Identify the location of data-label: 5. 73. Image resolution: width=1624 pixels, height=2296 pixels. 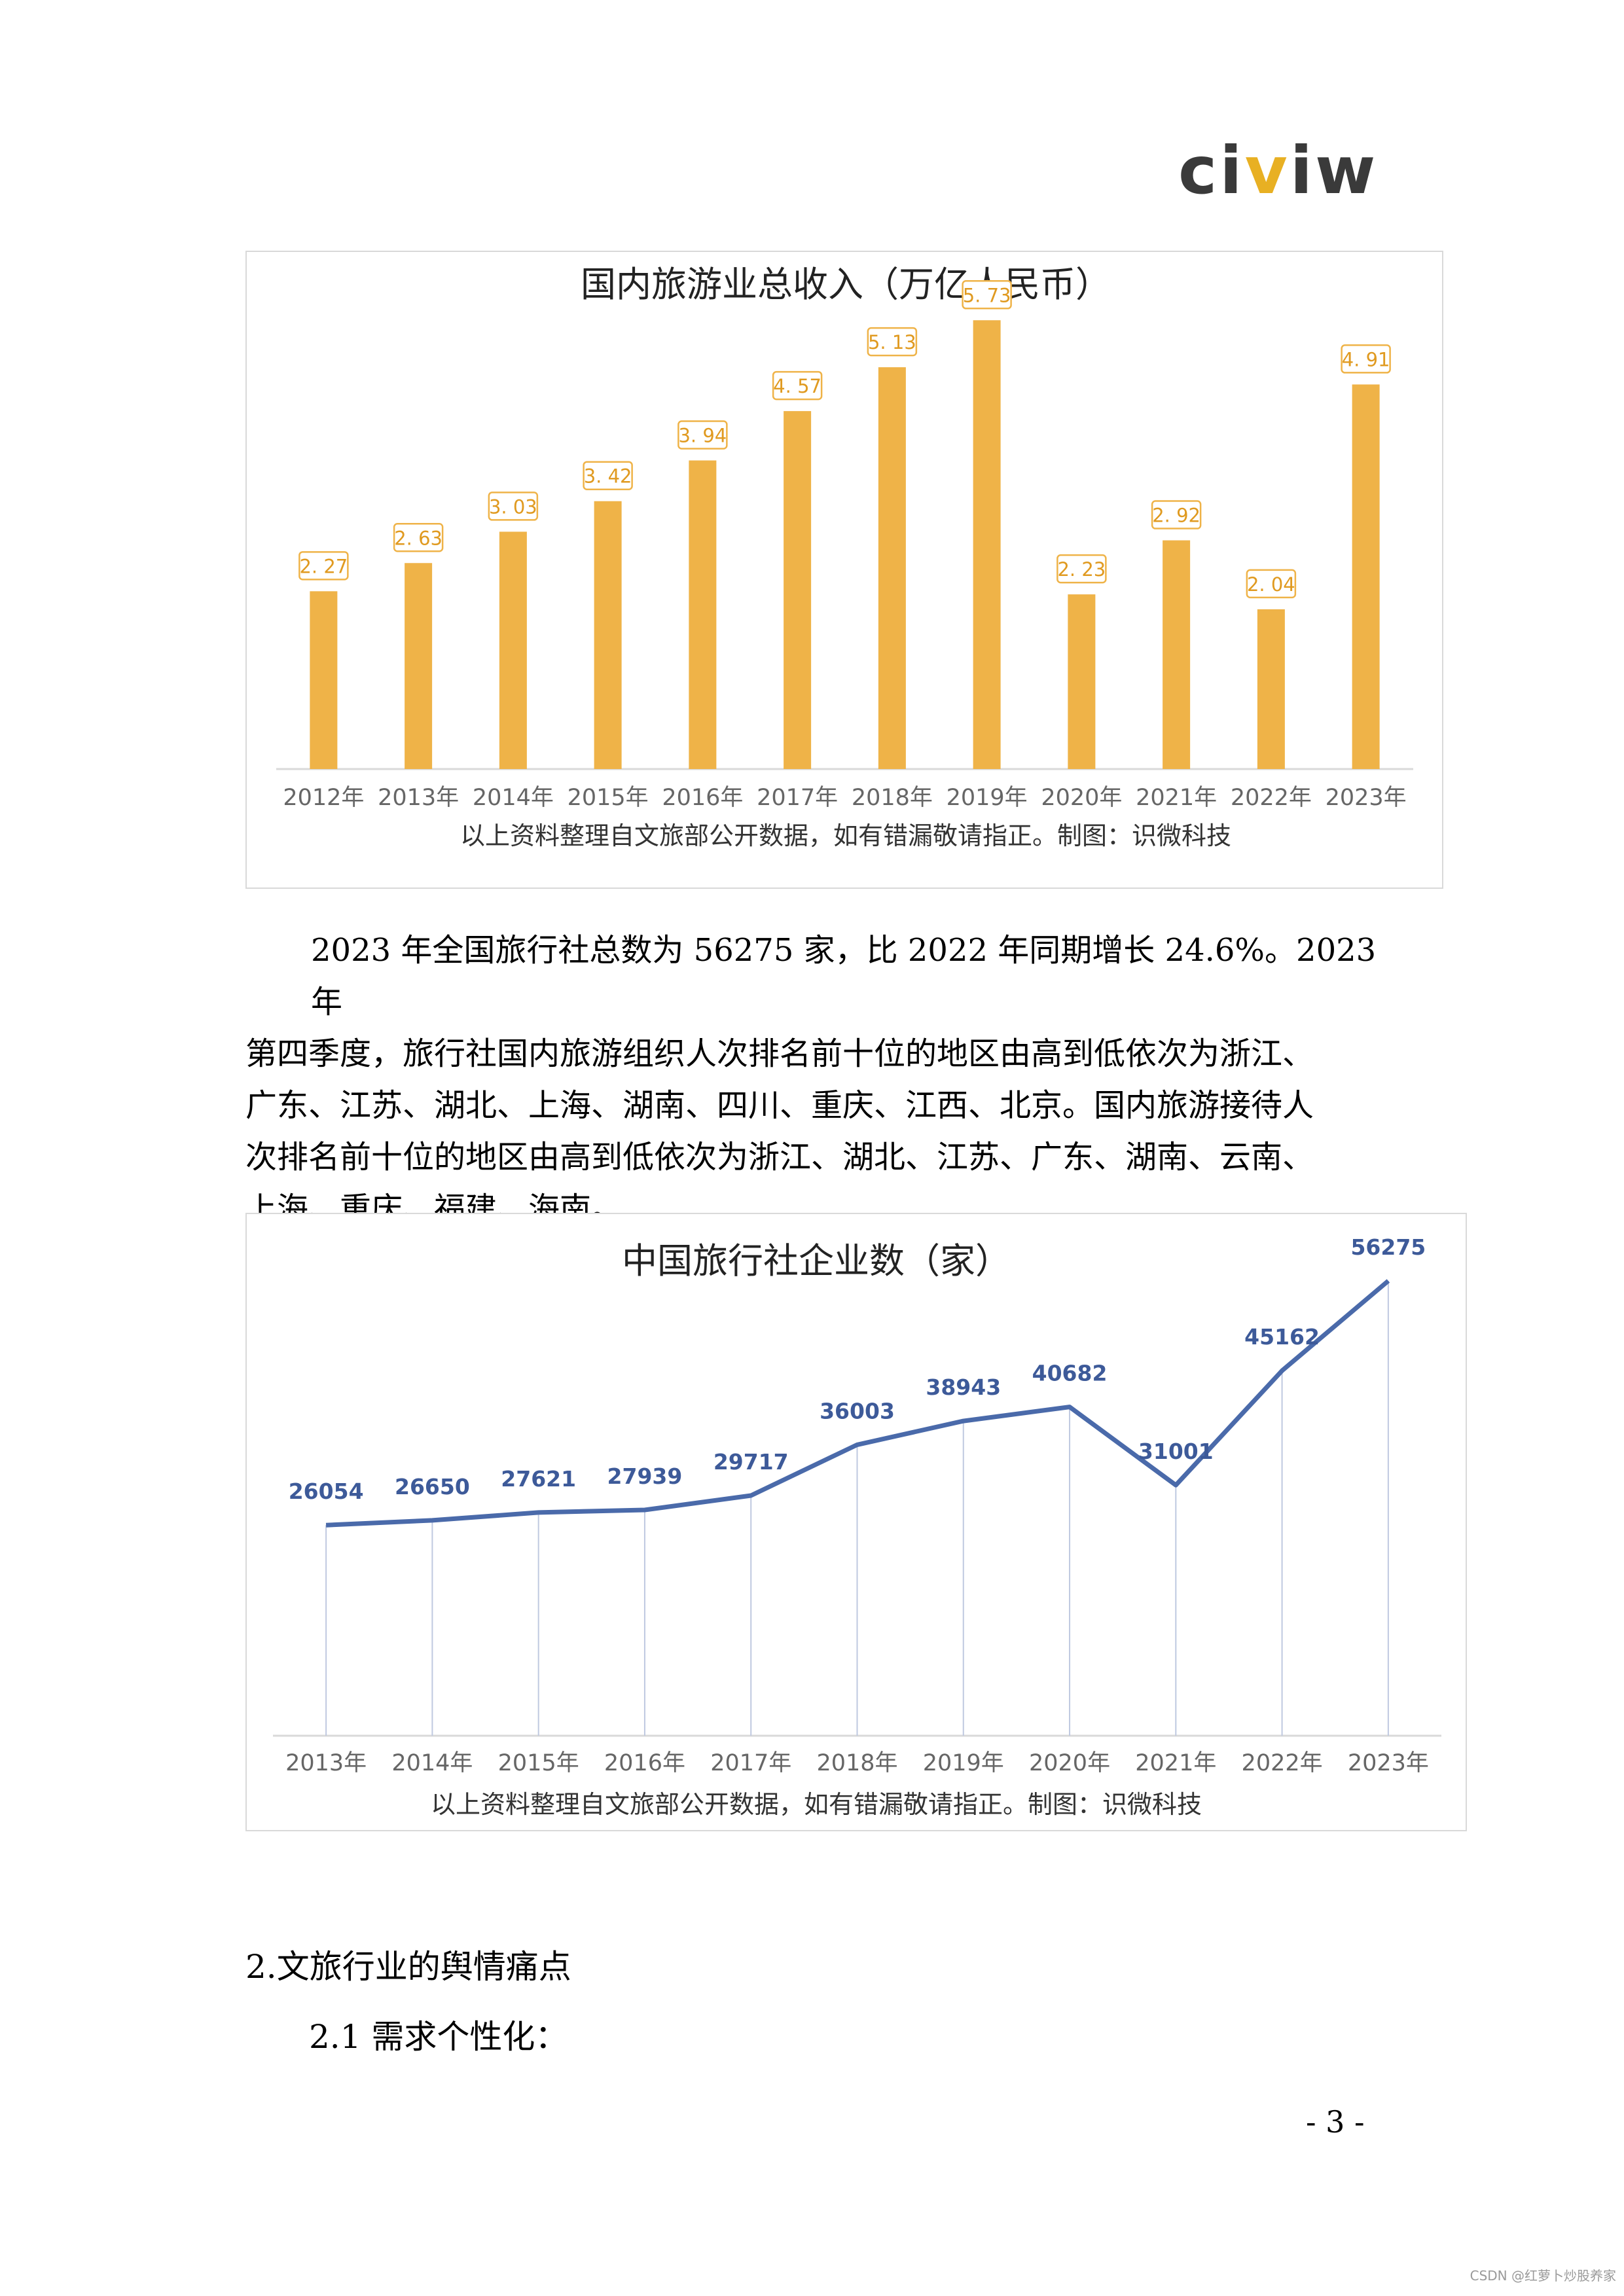
(987, 295).